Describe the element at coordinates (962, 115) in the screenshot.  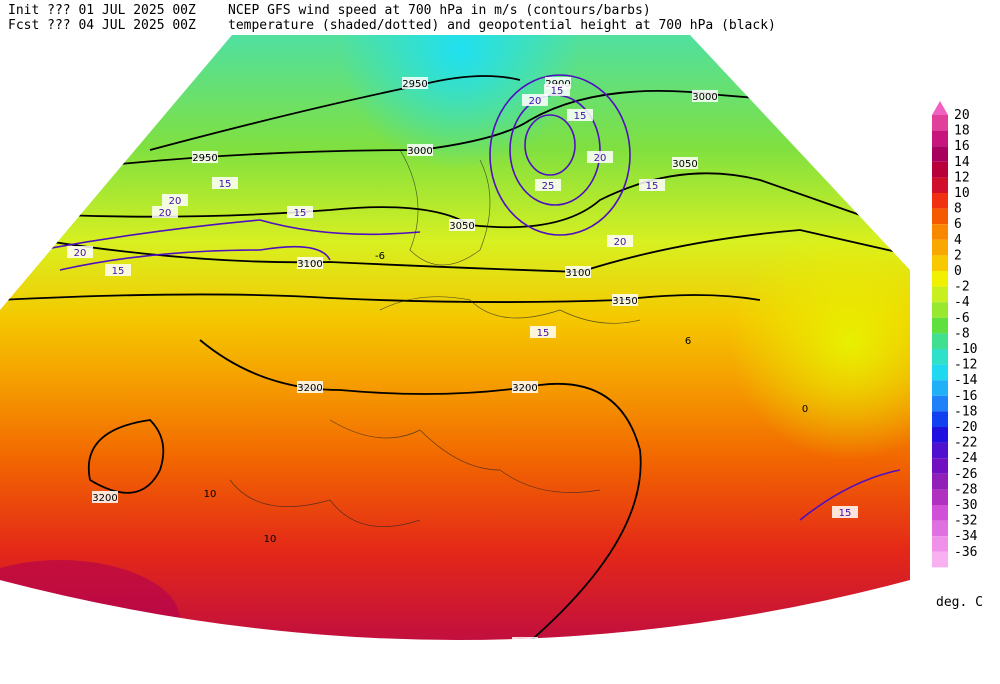
I see `colorbar-label: 20` at that location.